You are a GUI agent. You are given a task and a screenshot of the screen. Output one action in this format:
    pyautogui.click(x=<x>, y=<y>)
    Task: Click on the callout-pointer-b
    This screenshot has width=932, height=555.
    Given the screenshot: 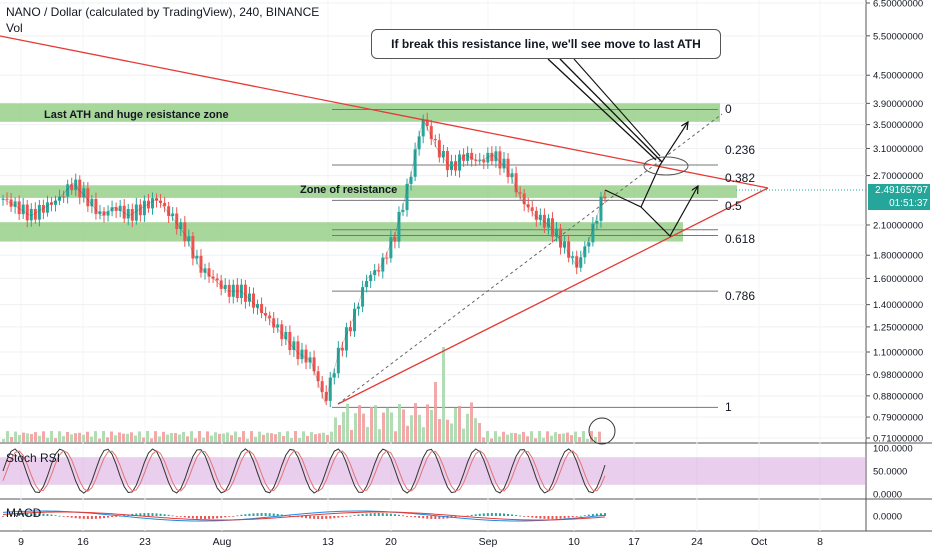 What is the action you would take?
    pyautogui.click(x=611, y=110)
    